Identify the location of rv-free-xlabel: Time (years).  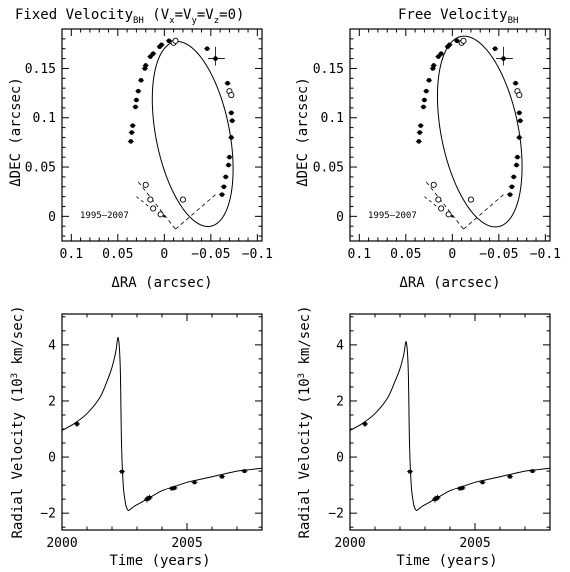
(446, 561).